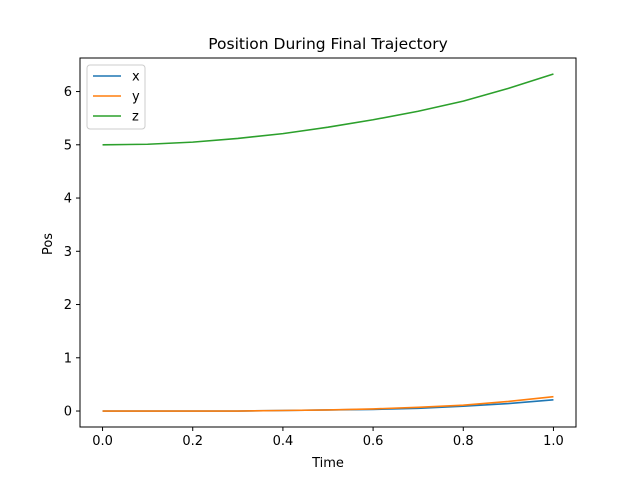 The width and height of the screenshot is (640, 480). I want to click on legend: xyz, so click(116, 97).